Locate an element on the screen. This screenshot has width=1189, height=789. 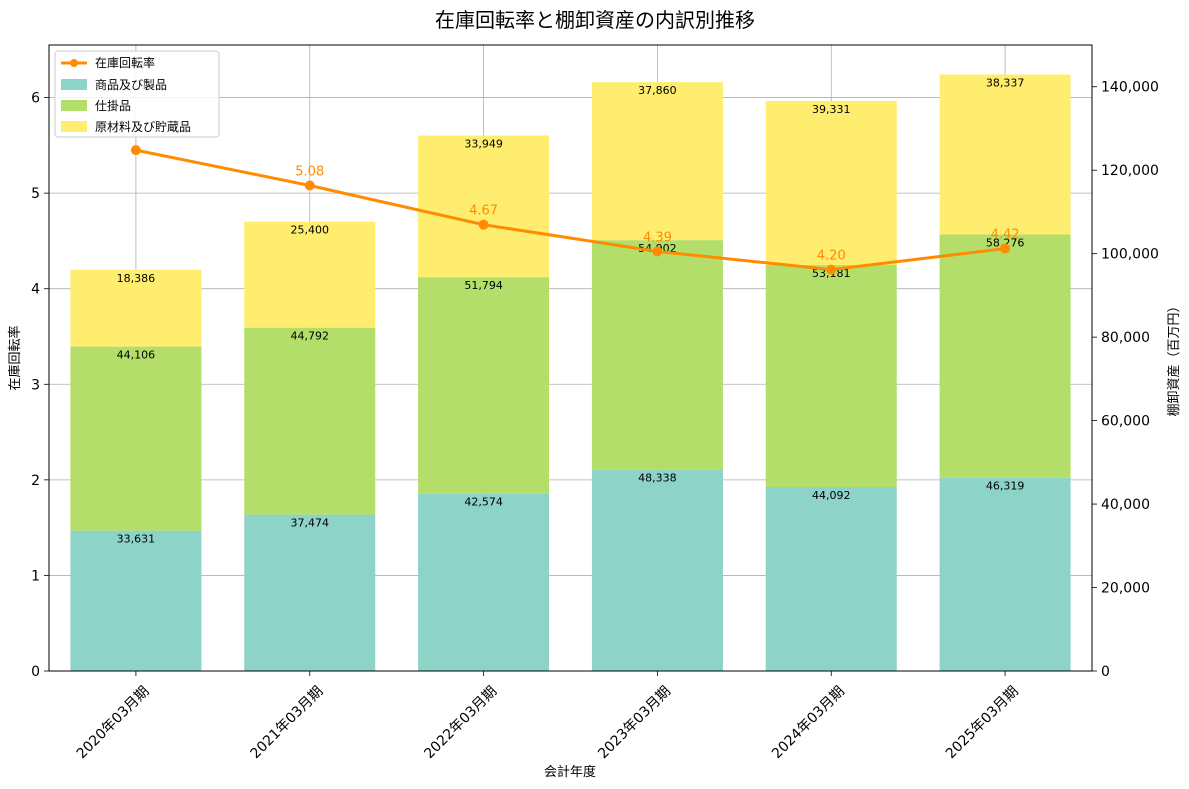
x-tick-label: 2024年03月期 is located at coordinates (808, 722).